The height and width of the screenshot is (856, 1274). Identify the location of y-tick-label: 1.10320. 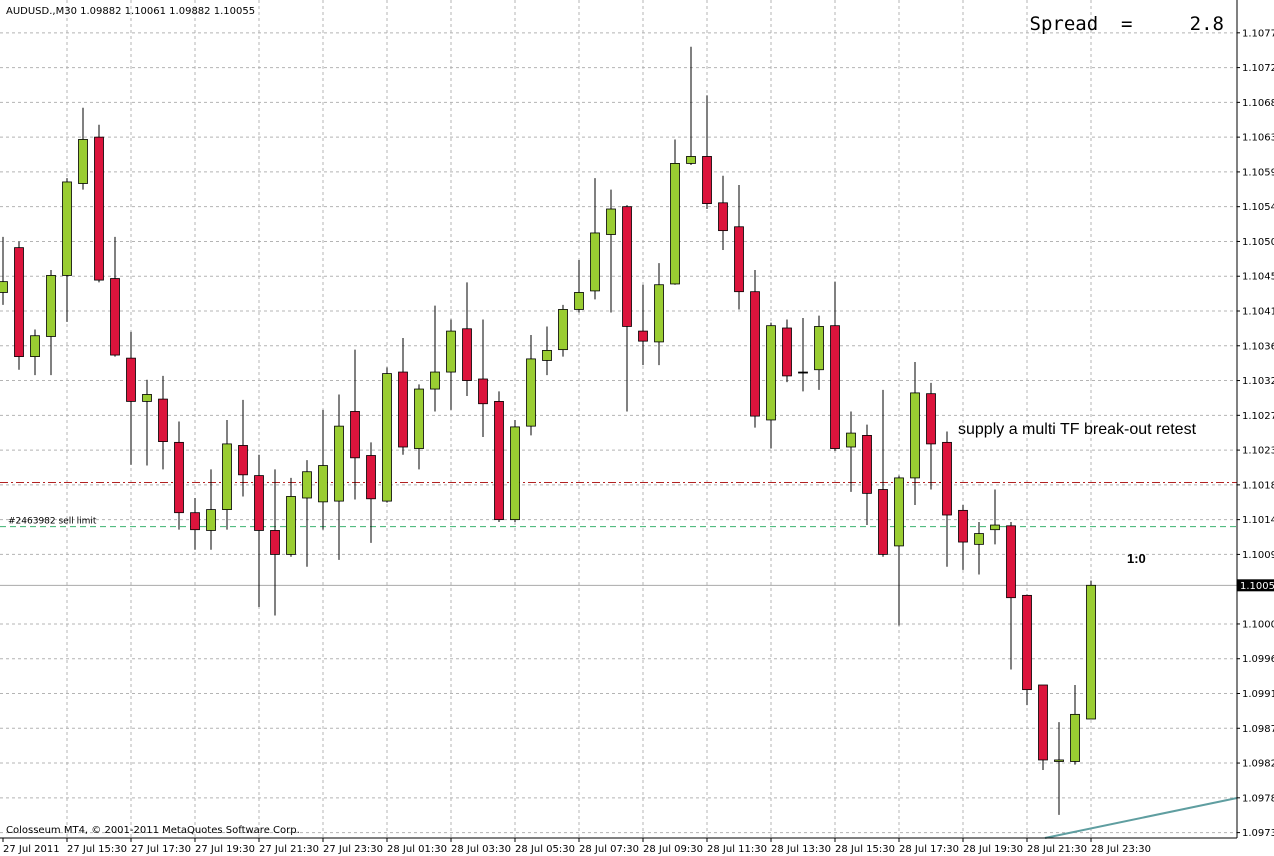
(1258, 381).